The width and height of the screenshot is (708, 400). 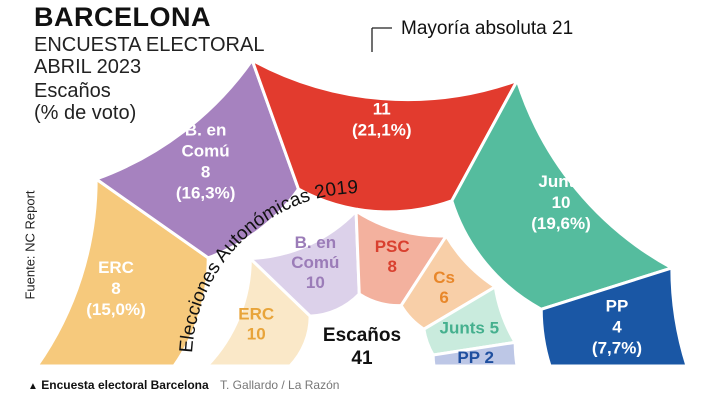 I want to click on outer-label-b-en-com: Comú, so click(x=206, y=150).